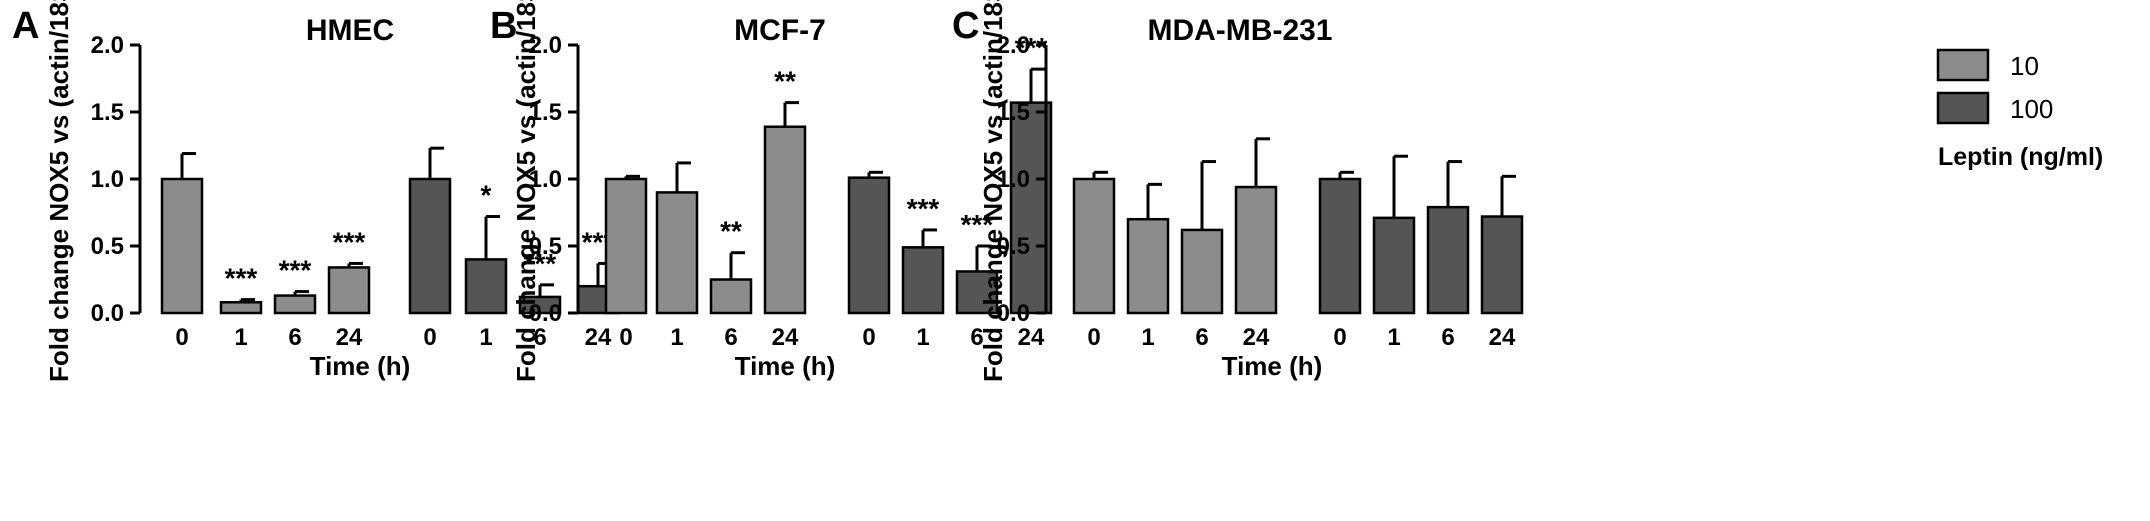 The image size is (2150, 521). What do you see at coordinates (2024, 66) in the screenshot?
I see `legend-label-10: 10` at bounding box center [2024, 66].